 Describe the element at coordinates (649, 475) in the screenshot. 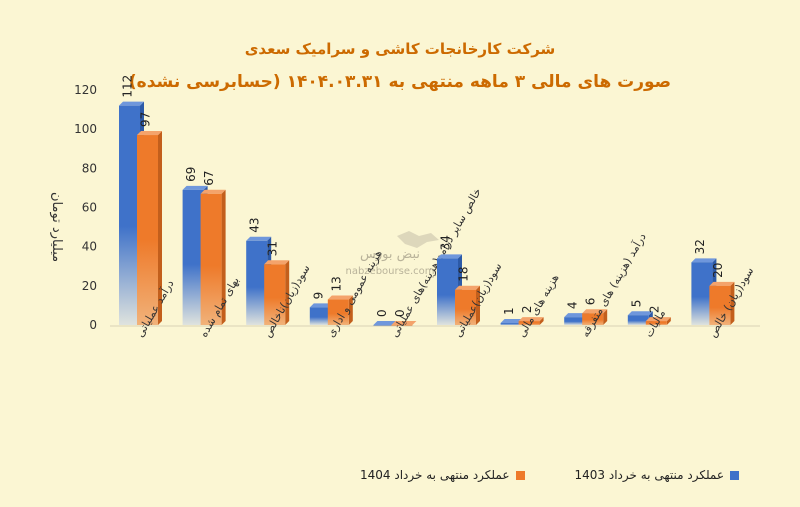

I see `legend-label: عملکرد منتهی به خرداد 1403` at that location.